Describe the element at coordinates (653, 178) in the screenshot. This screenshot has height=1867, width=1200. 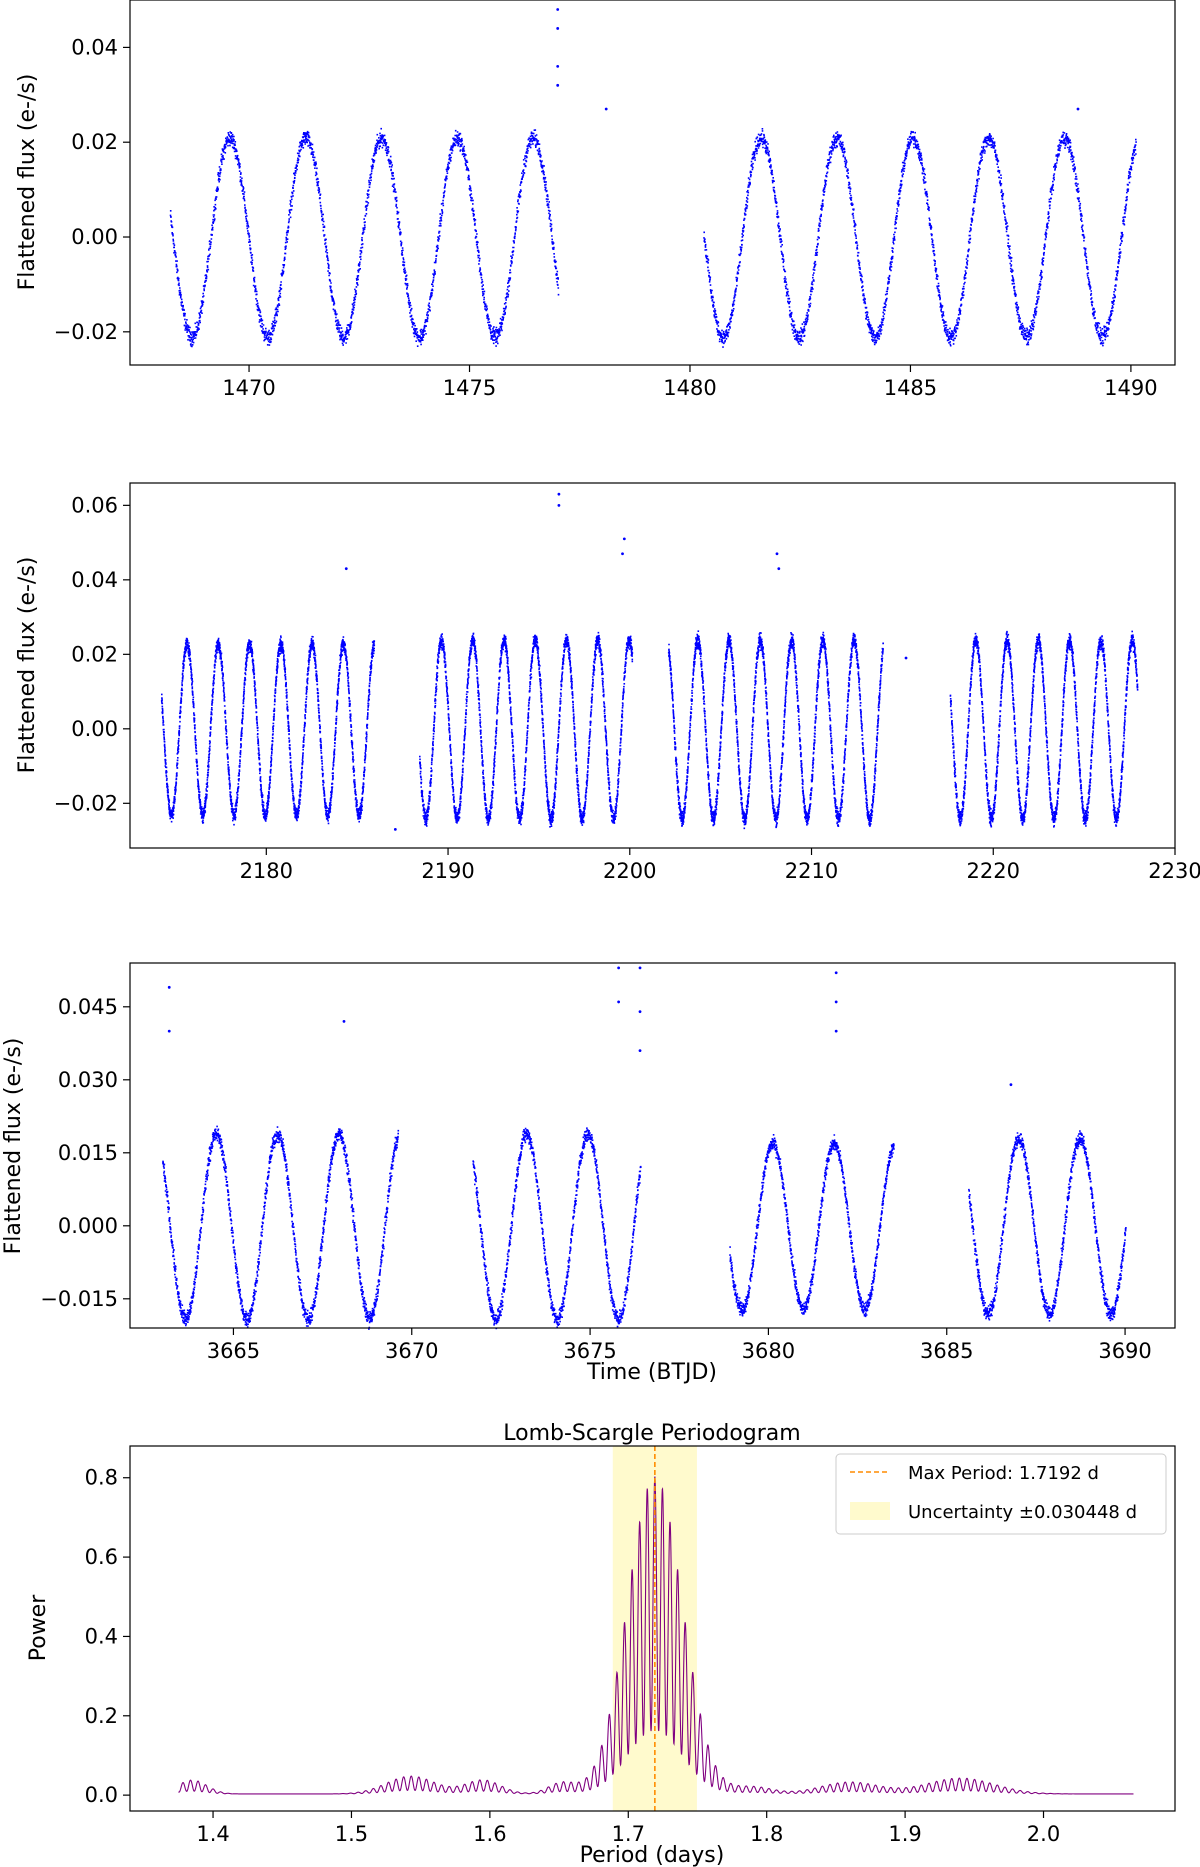
I see `panel-1-points` at that location.